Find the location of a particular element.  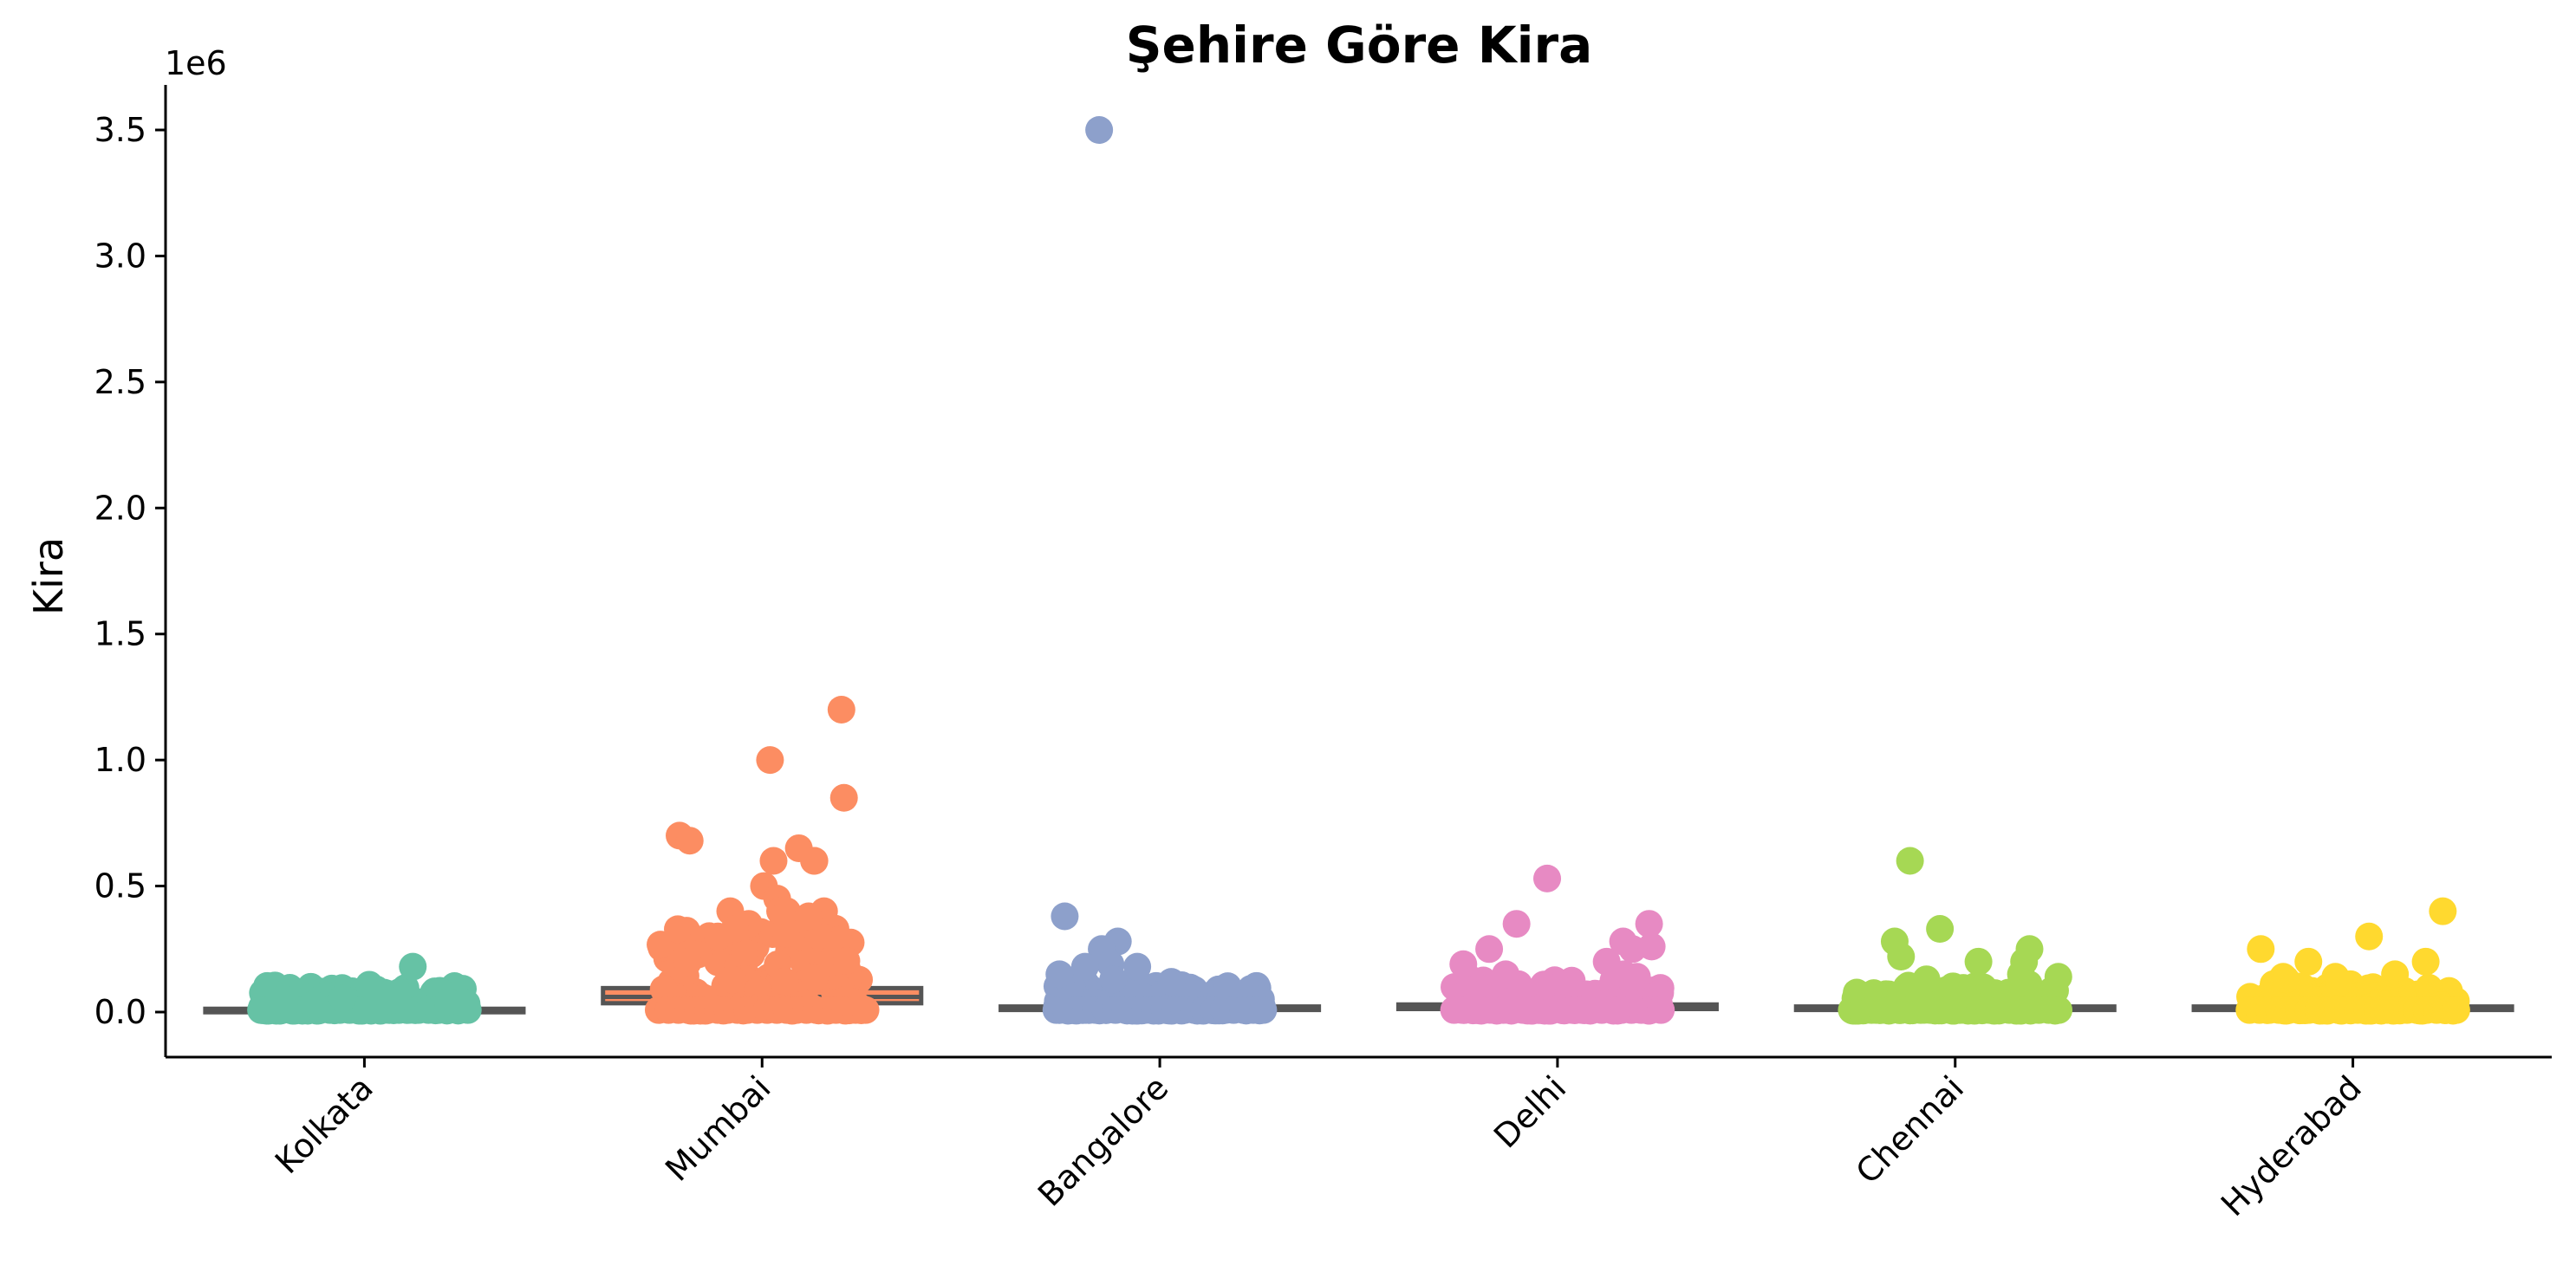

x-tick-label: Mumbai is located at coordinates (717, 1128).